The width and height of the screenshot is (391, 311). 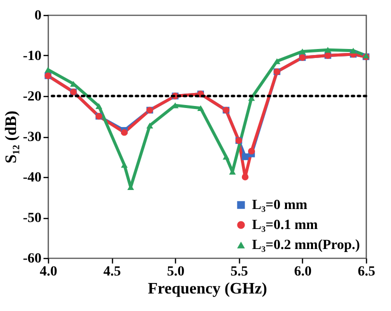 I want to click on y-tick-label: -10, so click(x=32, y=56).